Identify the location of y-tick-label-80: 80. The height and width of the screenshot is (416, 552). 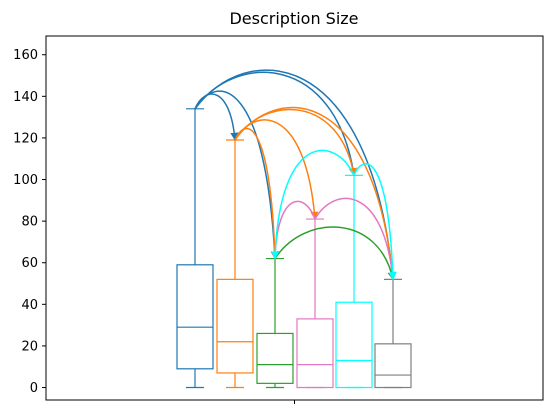
(29, 222).